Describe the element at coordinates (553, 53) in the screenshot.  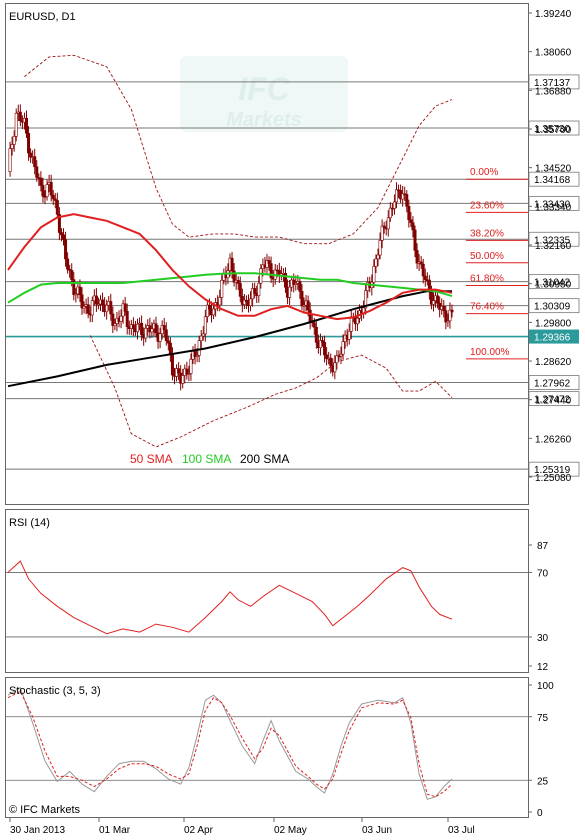
I see `price-tick-label: 1.38060` at that location.